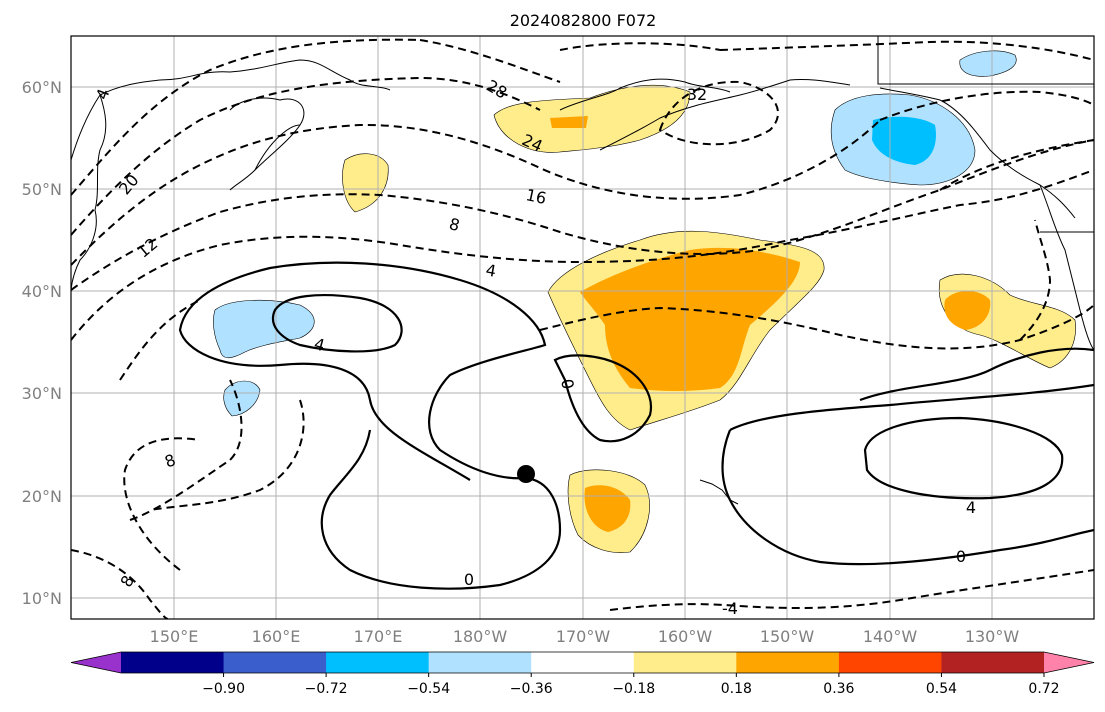 This screenshot has height=712, width=1105. Describe the element at coordinates (685, 636) in the screenshot. I see `lon-label: 160°W` at that location.